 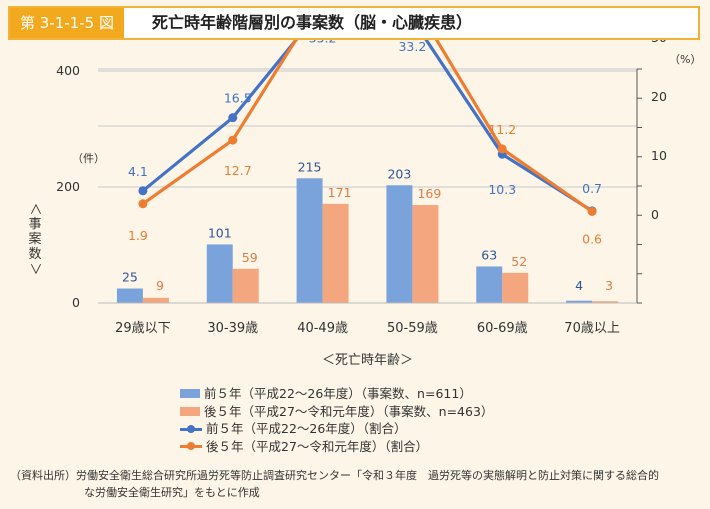 I want to click on category-label: 60-69歳, so click(x=502, y=328).